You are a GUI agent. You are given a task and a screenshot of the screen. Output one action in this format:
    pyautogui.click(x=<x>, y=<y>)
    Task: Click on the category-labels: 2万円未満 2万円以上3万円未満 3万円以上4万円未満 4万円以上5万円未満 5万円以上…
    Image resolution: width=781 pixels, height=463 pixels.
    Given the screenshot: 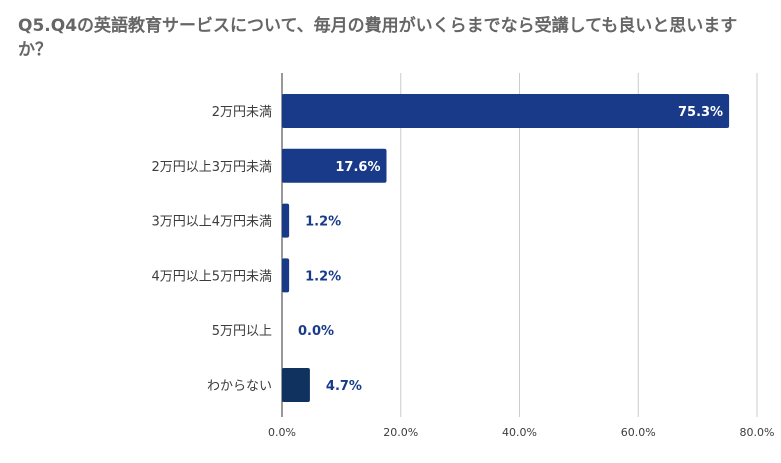 What is the action you would take?
    pyautogui.click(x=211, y=249)
    